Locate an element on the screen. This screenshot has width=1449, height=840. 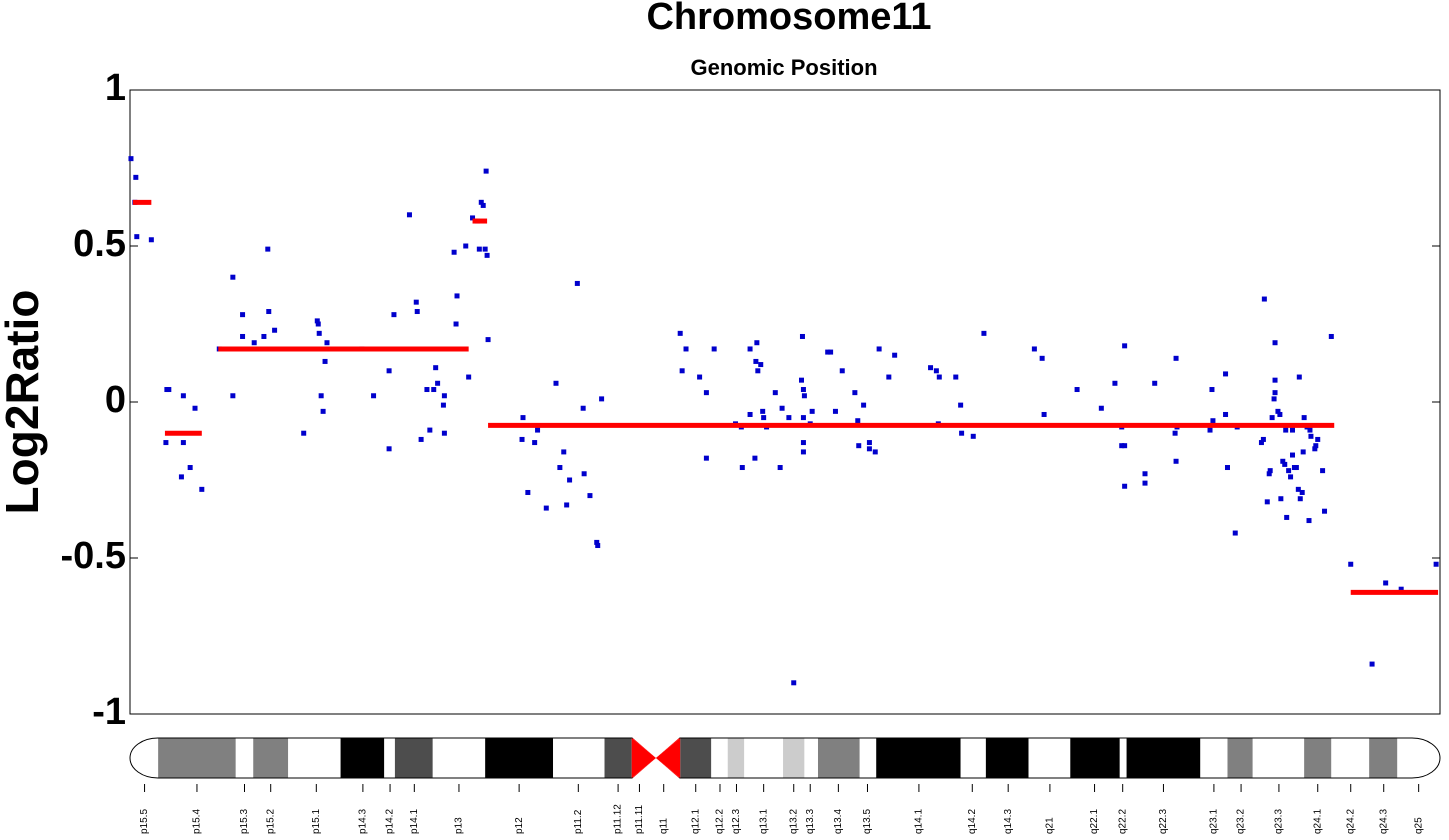
band-label: p13 is located at coordinates (459, 825).